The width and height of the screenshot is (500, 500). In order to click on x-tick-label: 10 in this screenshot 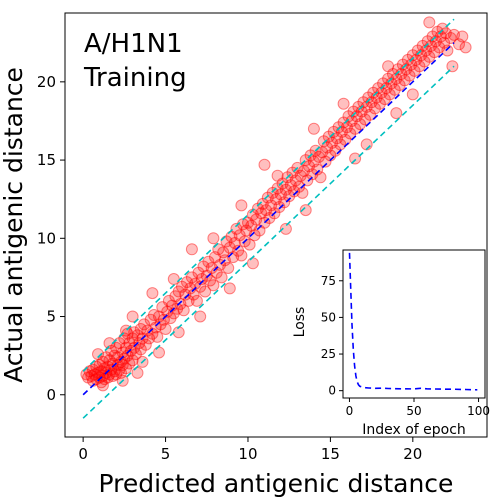, I will do `click(247, 454)`.